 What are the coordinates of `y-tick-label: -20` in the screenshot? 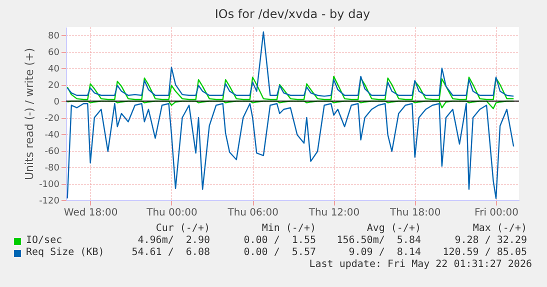 It's located at (52, 119).